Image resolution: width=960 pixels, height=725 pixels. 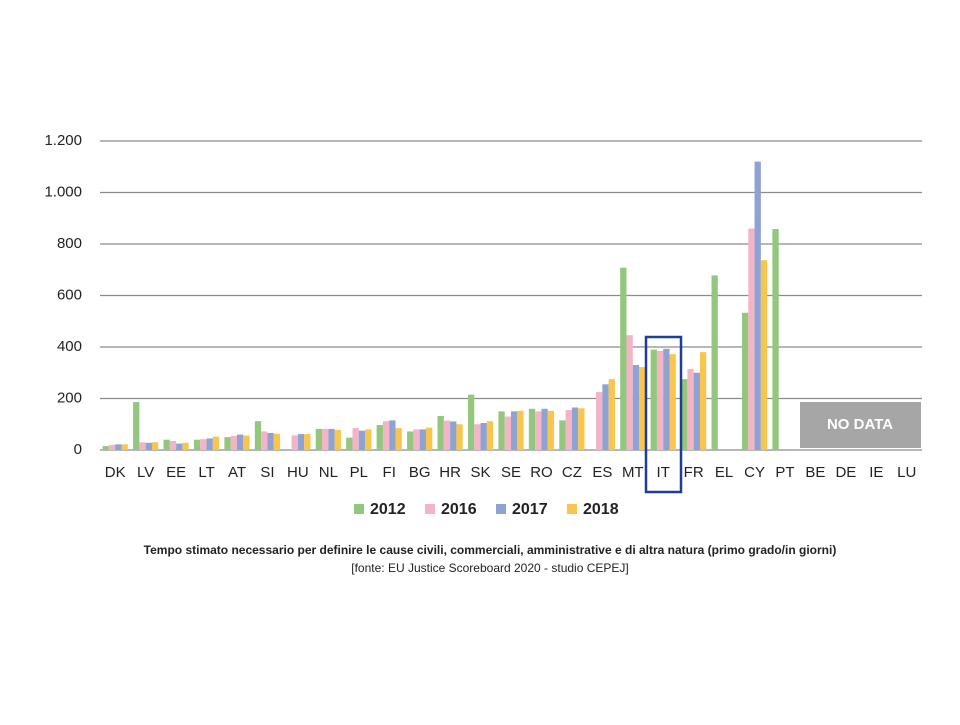 What do you see at coordinates (206, 472) in the screenshot?
I see `x-tick-label: LT` at bounding box center [206, 472].